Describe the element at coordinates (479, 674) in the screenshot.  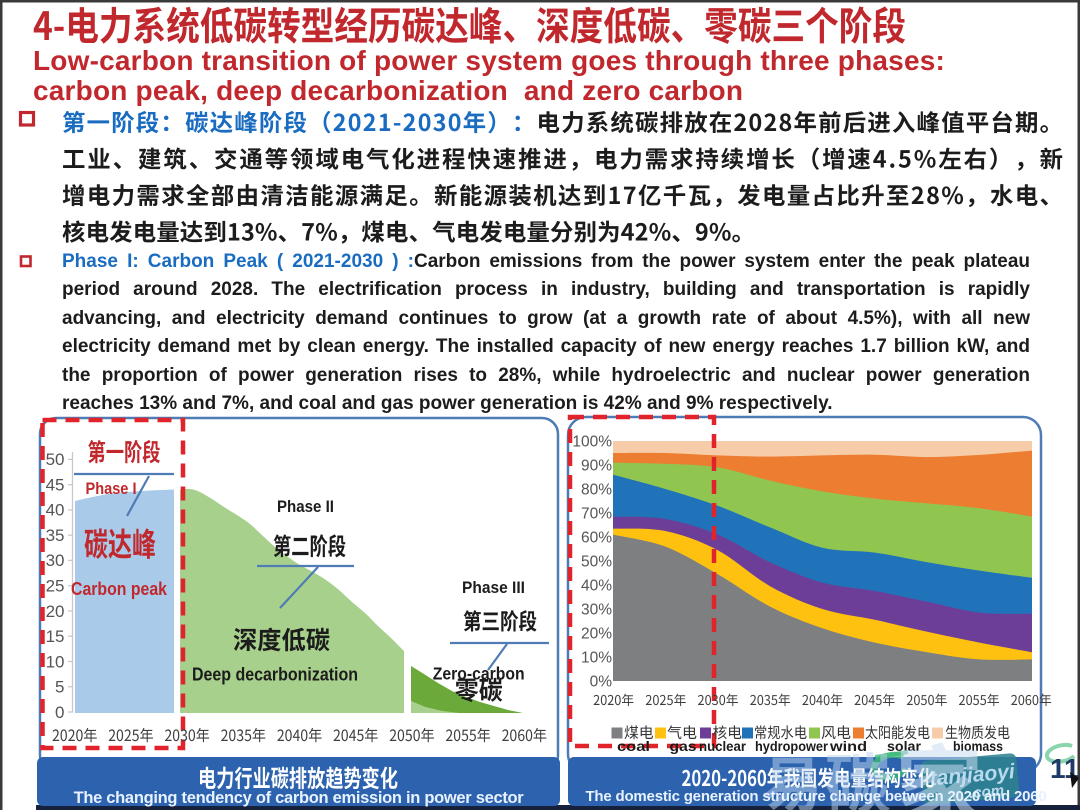
I see `svg-text: Zero-carbon` at that location.